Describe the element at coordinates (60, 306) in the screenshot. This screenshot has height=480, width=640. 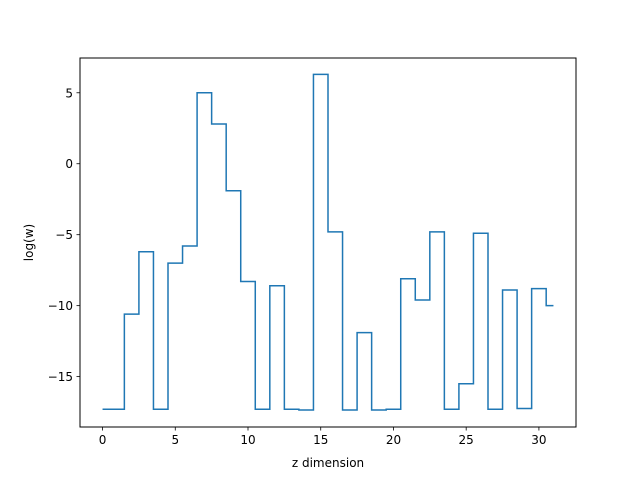
I see `y-tick-label: −10` at that location.